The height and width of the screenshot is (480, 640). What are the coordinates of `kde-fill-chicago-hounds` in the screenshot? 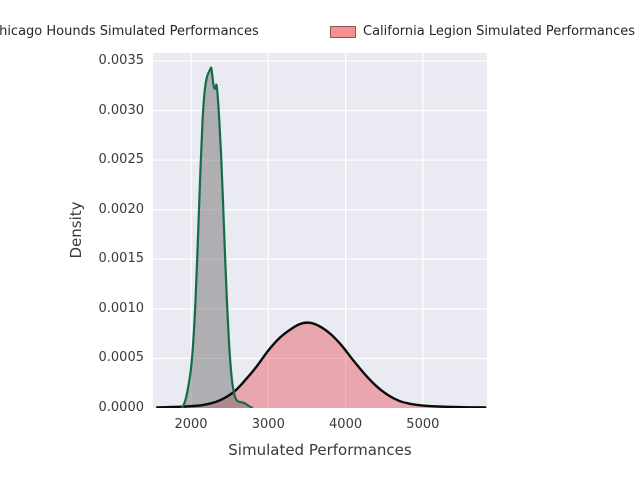 It's located at (217, 237).